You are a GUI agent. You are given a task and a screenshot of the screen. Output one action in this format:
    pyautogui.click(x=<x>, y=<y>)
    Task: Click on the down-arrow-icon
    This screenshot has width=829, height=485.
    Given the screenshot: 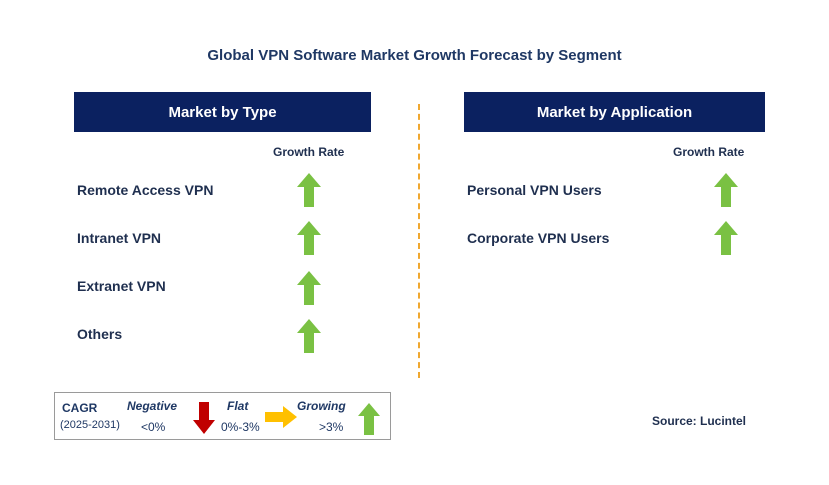 What is the action you would take?
    pyautogui.click(x=204, y=418)
    